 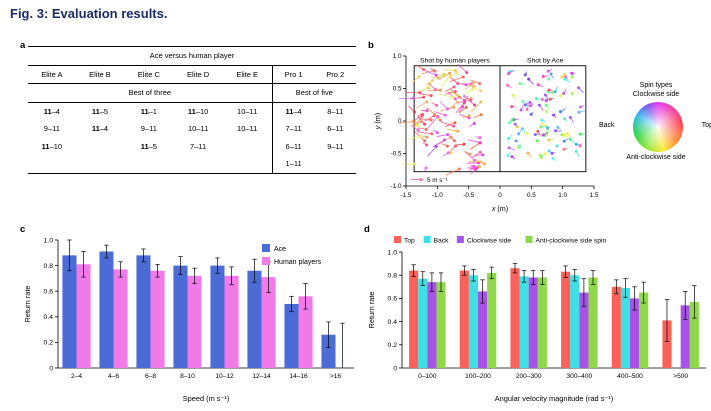 I want to click on x-tick-label: 6–8, so click(x=150, y=376).